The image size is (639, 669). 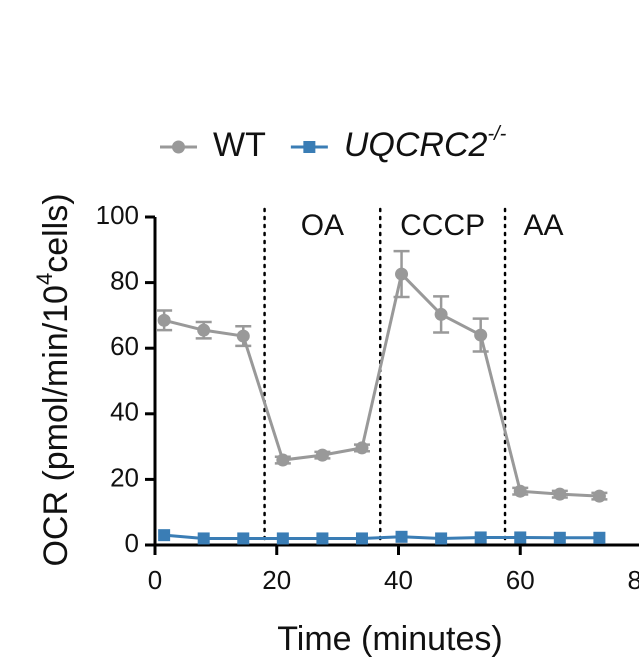 I want to click on y-tick-label: 80, so click(x=124, y=280).